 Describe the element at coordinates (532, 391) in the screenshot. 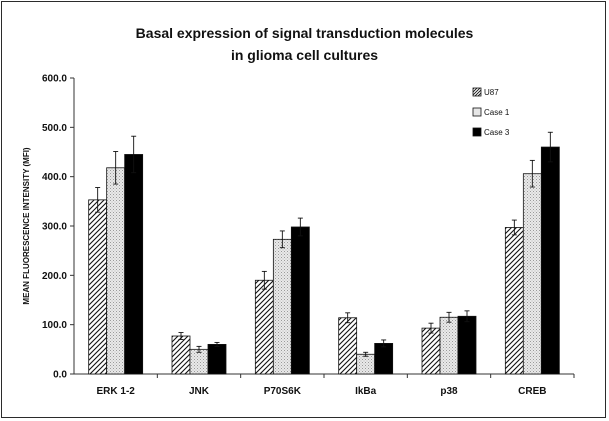

I see `x-tick-label: CREB` at that location.